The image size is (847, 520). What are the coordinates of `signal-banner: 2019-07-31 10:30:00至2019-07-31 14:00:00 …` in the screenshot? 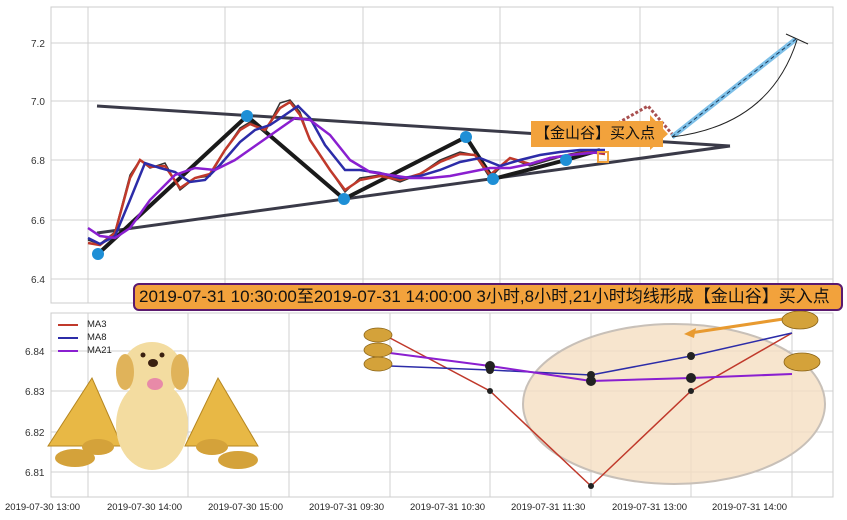 It's located at (488, 297).